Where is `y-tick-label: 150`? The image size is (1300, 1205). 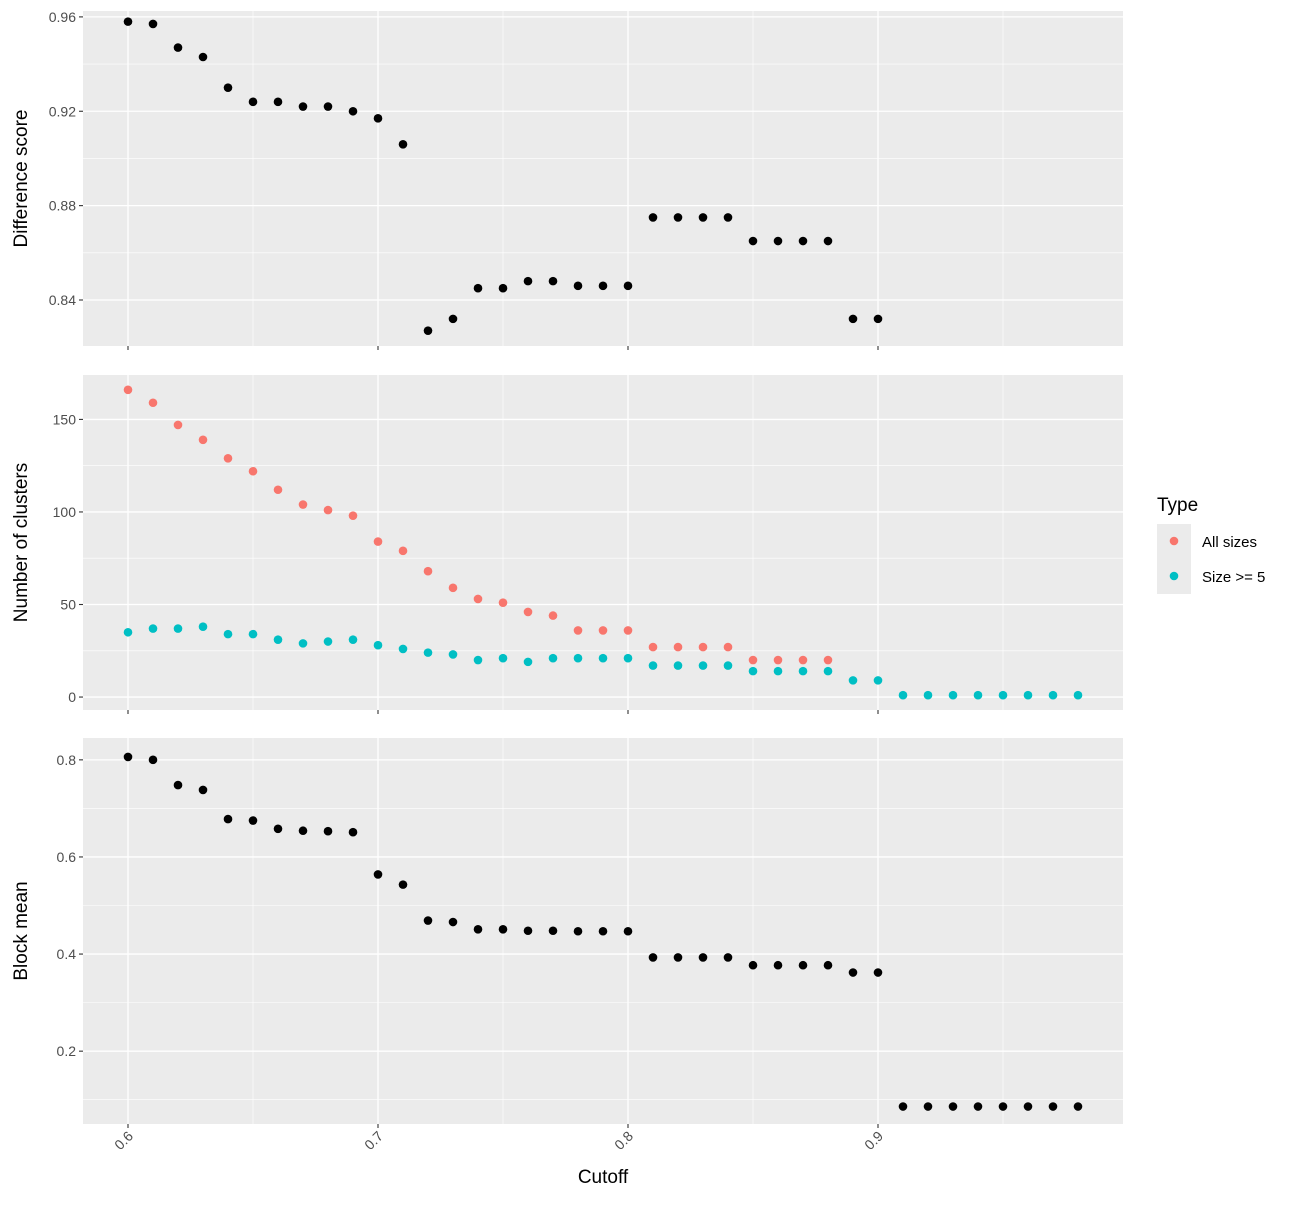
y-tick-label: 150 is located at coordinates (65, 419).